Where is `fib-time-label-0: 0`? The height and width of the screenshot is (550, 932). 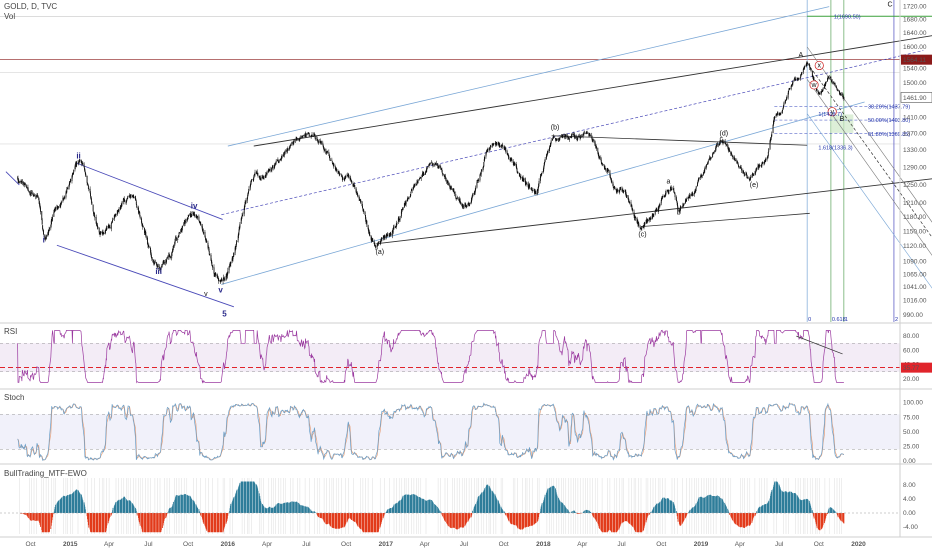
fib-time-label-0: 0 is located at coordinates (809, 320).